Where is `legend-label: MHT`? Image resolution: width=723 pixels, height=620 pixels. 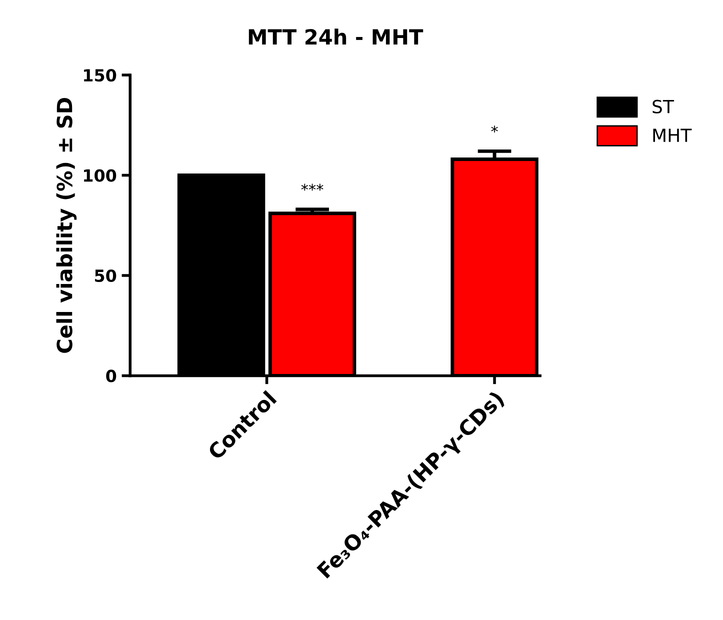 legend-label: MHT is located at coordinates (672, 135).